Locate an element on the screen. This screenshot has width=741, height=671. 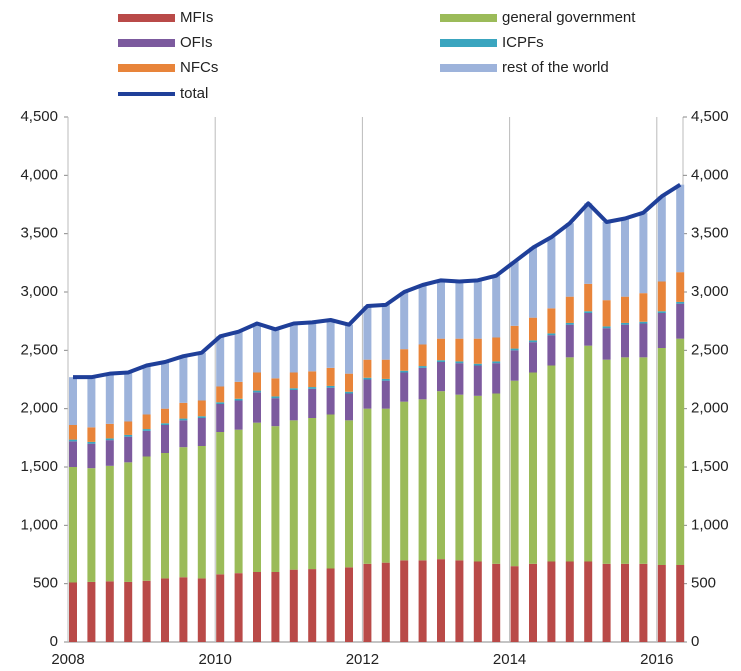
x-tick-label: 2014 is located at coordinates (509, 659).